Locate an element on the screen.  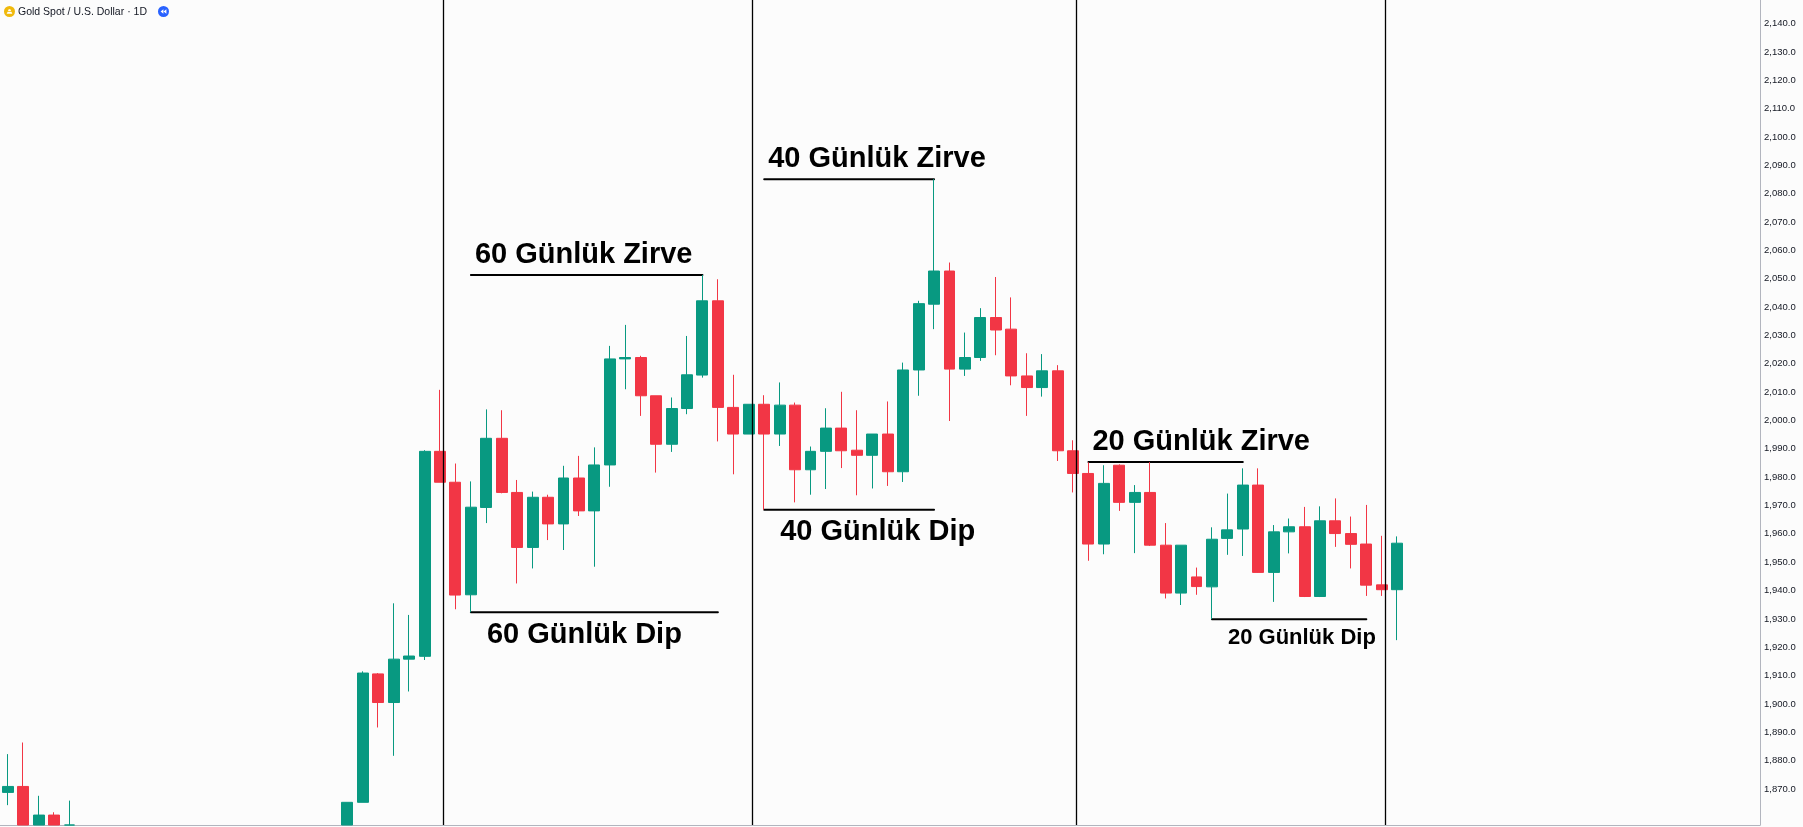
series-label: 40 Günlük Zirve is located at coordinates (877, 156).